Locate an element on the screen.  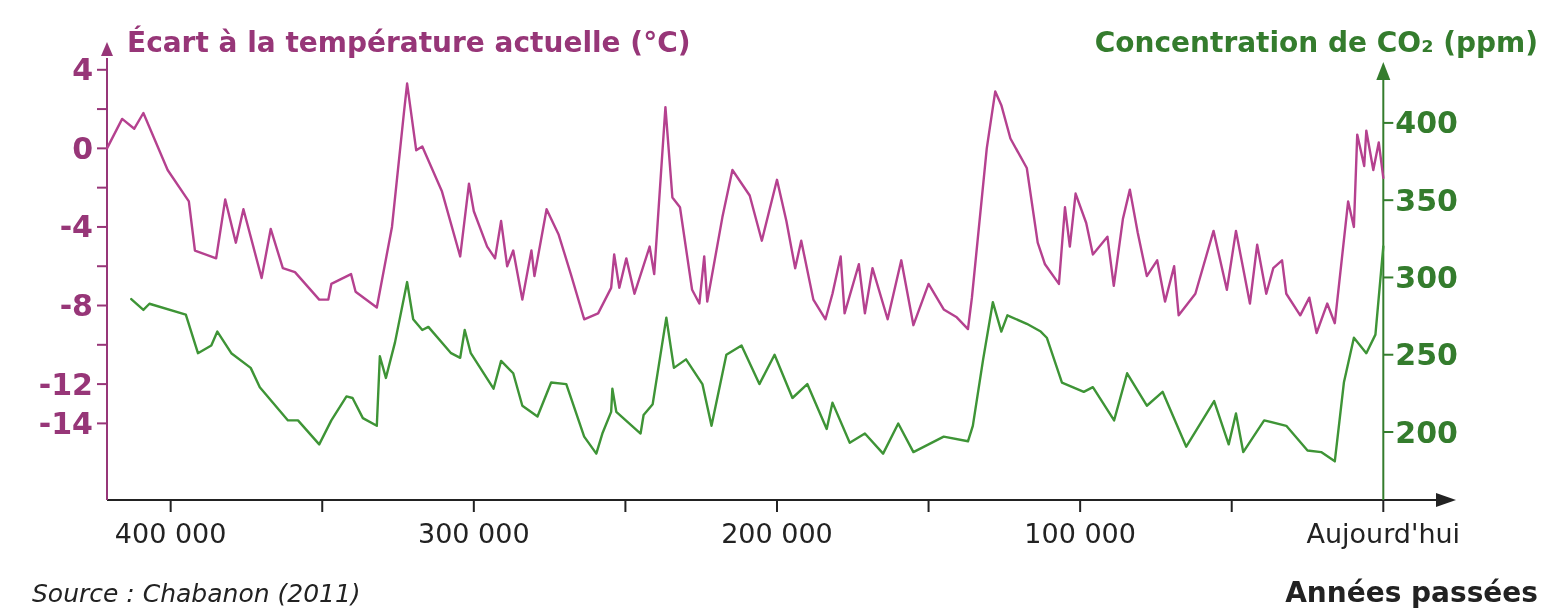
y-tick-label: -14 is located at coordinates (65, 423).